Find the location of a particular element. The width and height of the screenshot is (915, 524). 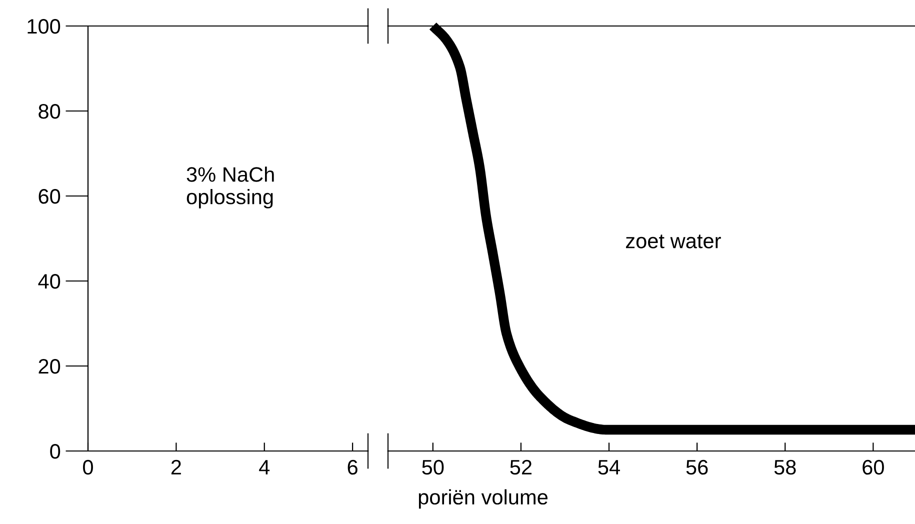

x-tick-label: 58 is located at coordinates (785, 467).